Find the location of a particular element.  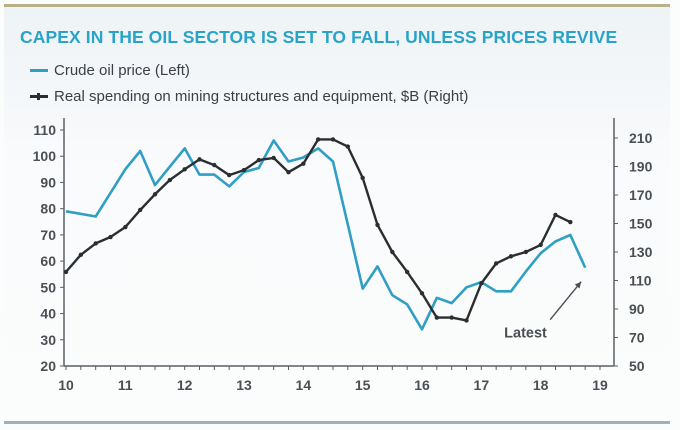

right-axis-tick-label: 50 is located at coordinates (637, 366).